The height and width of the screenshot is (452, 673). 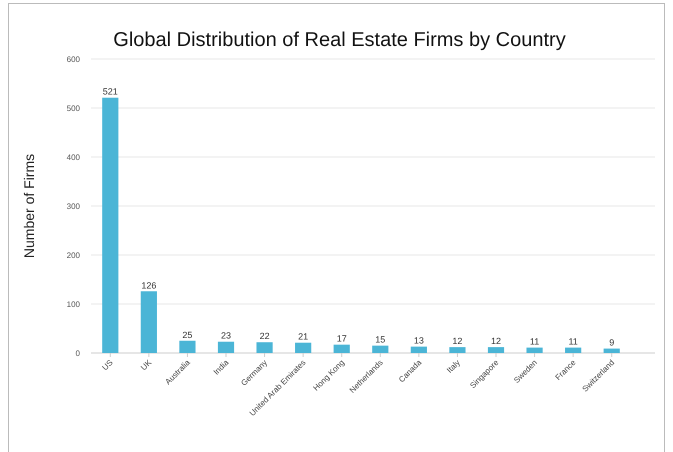 I want to click on y-tick-label: 200, so click(x=73, y=255).